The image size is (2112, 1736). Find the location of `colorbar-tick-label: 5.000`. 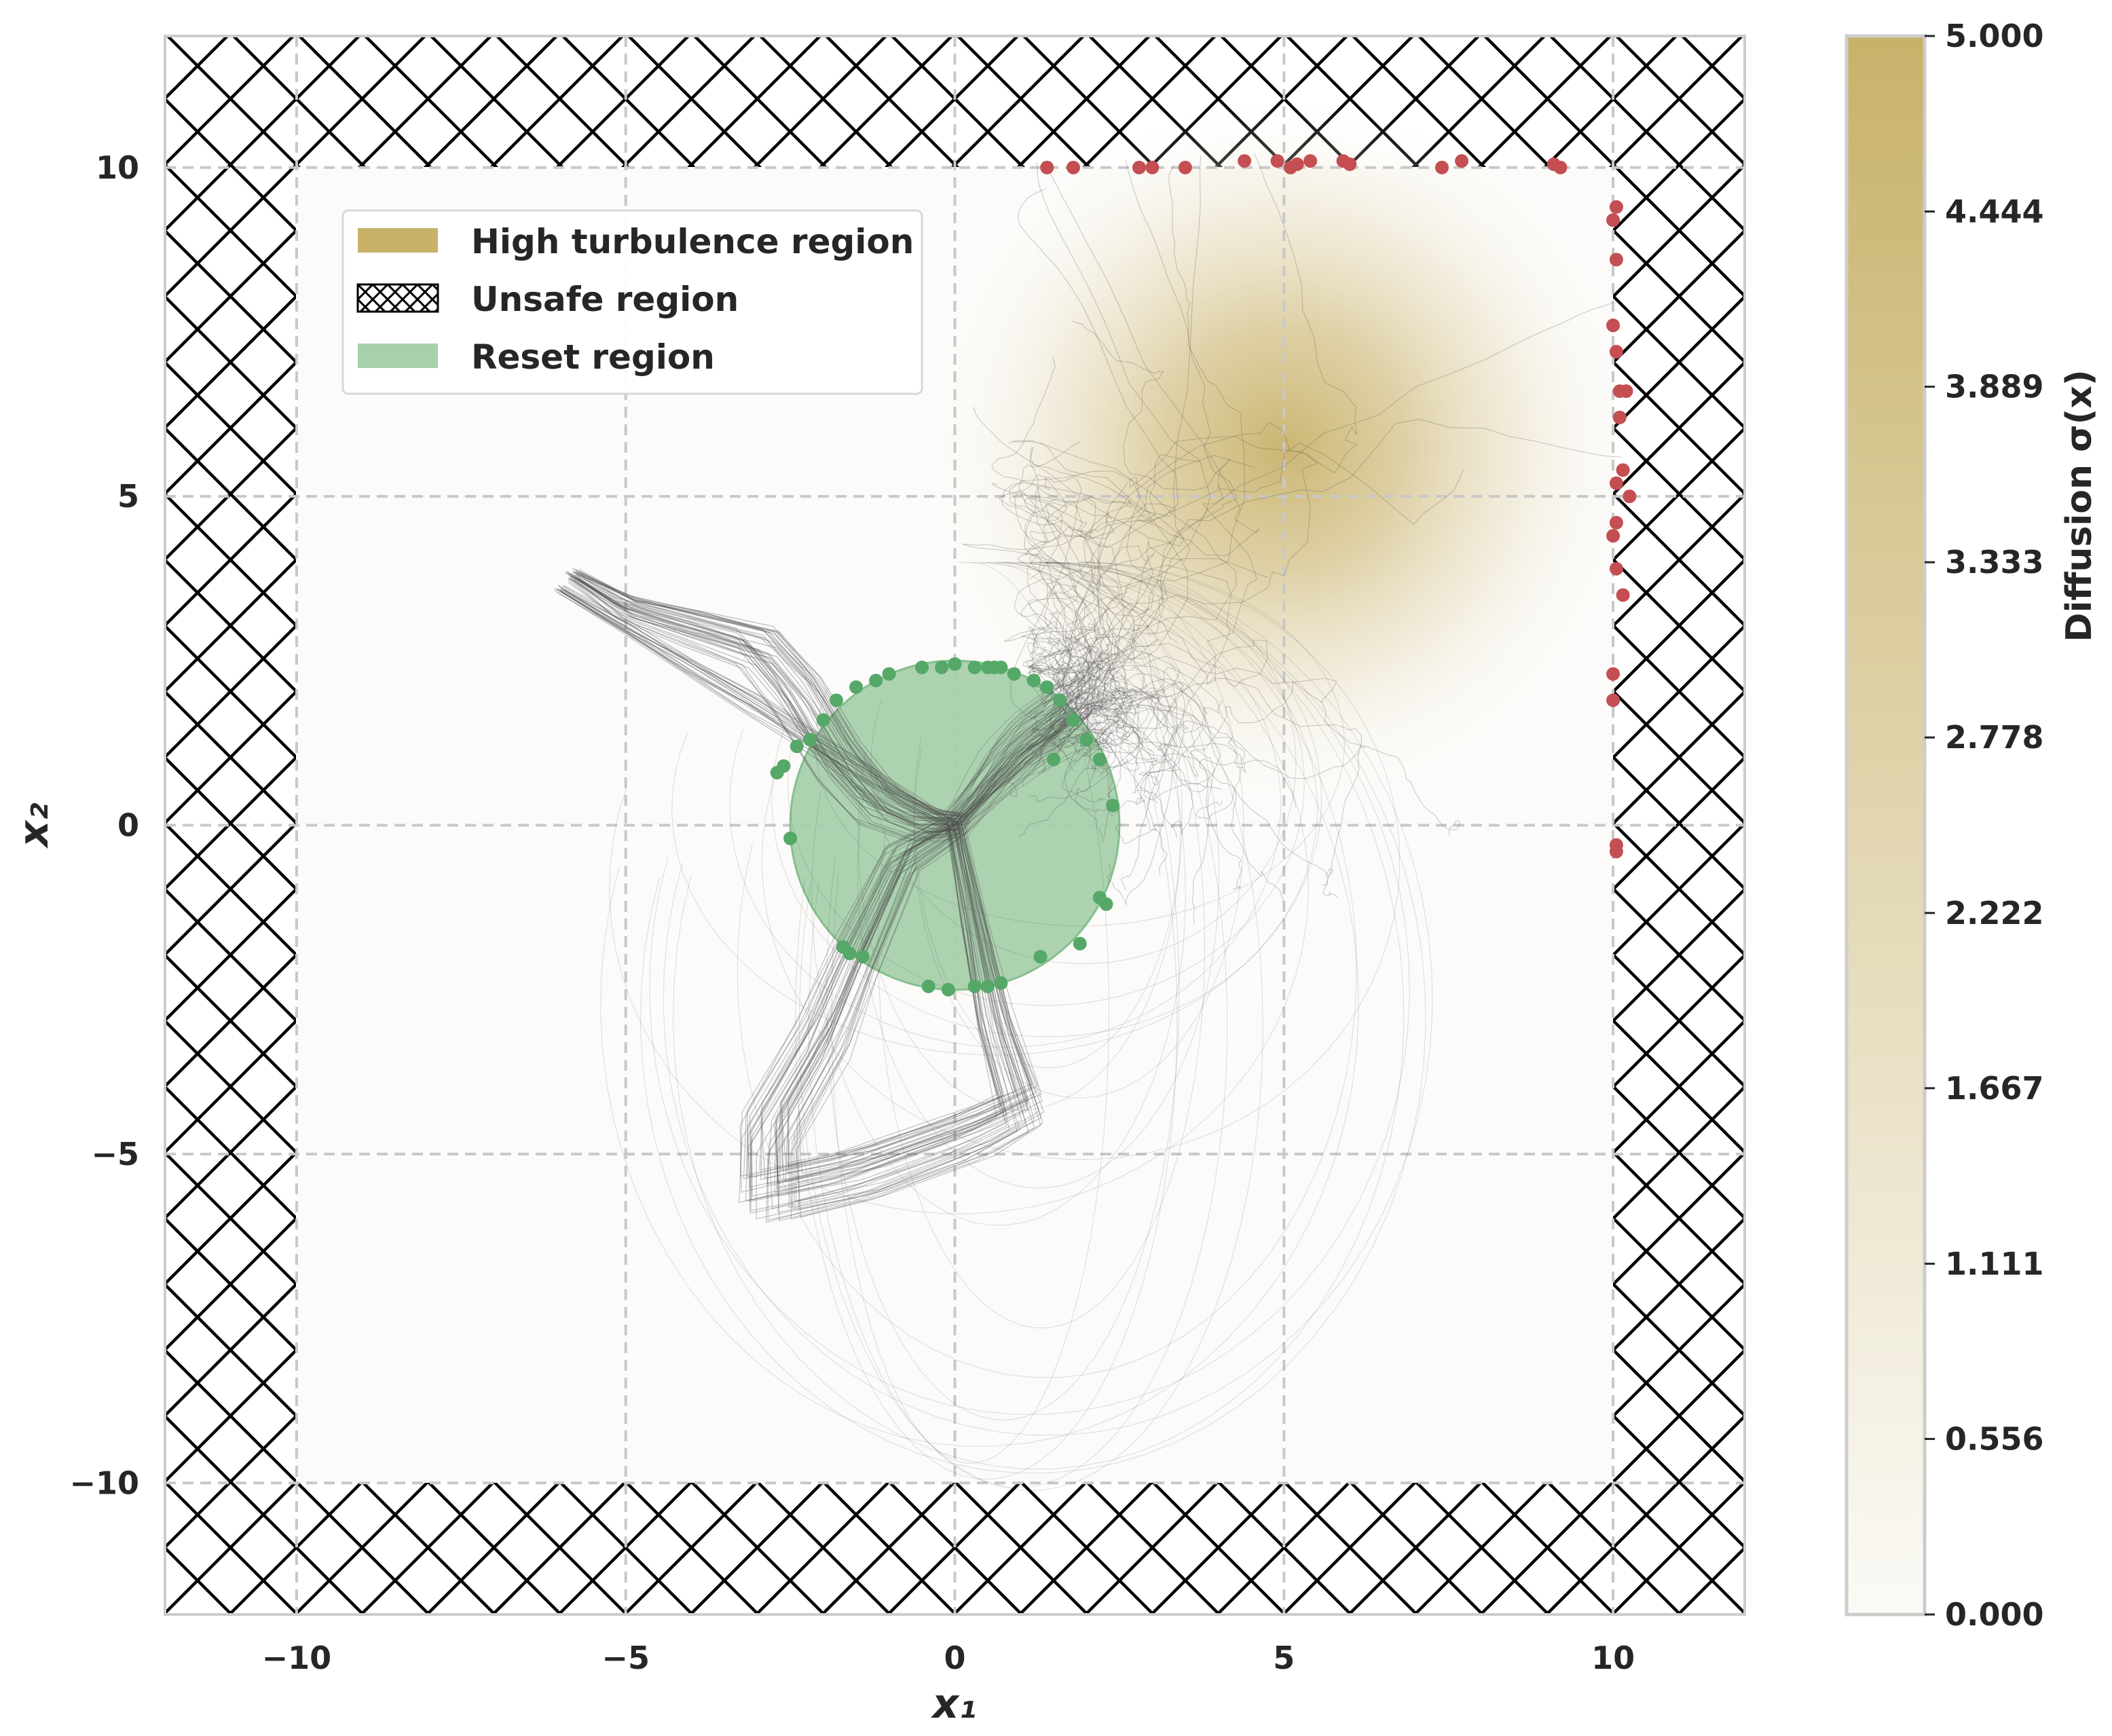

colorbar-tick-label: 5.000 is located at coordinates (1994, 36).